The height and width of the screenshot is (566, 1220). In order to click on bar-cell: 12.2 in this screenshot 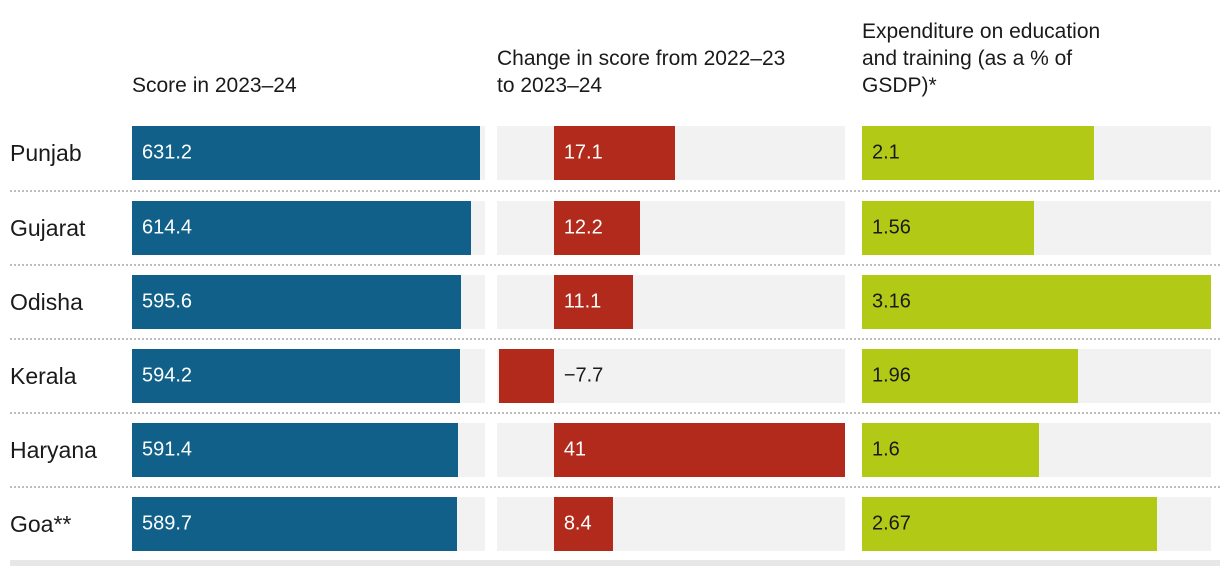, I will do `click(679, 228)`.